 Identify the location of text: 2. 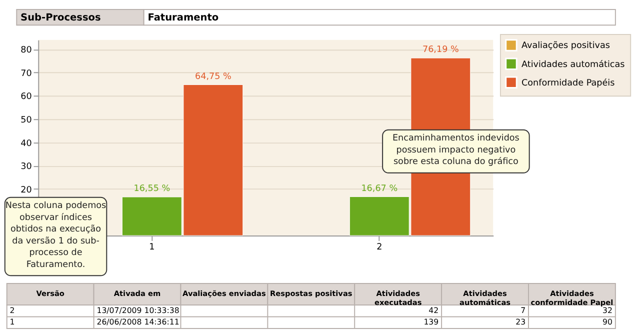
(12, 310).